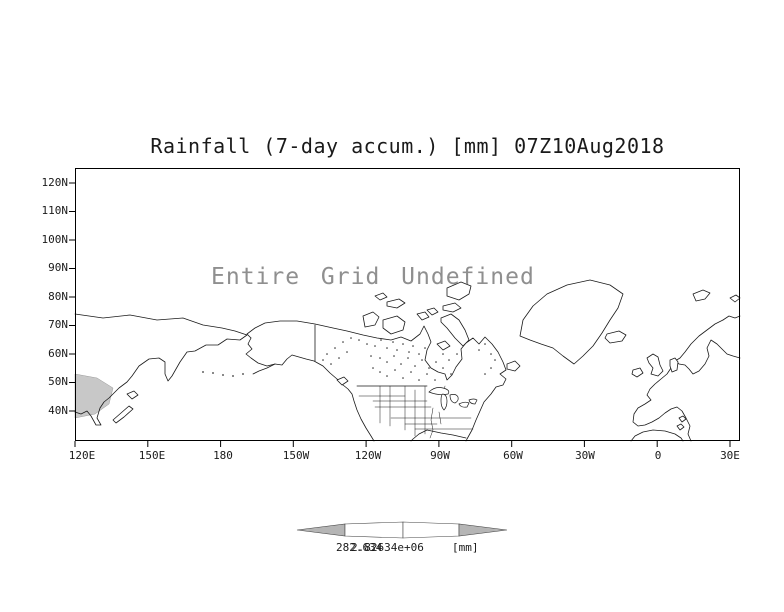  I want to click on colorbar-left-arrow, so click(321, 530).